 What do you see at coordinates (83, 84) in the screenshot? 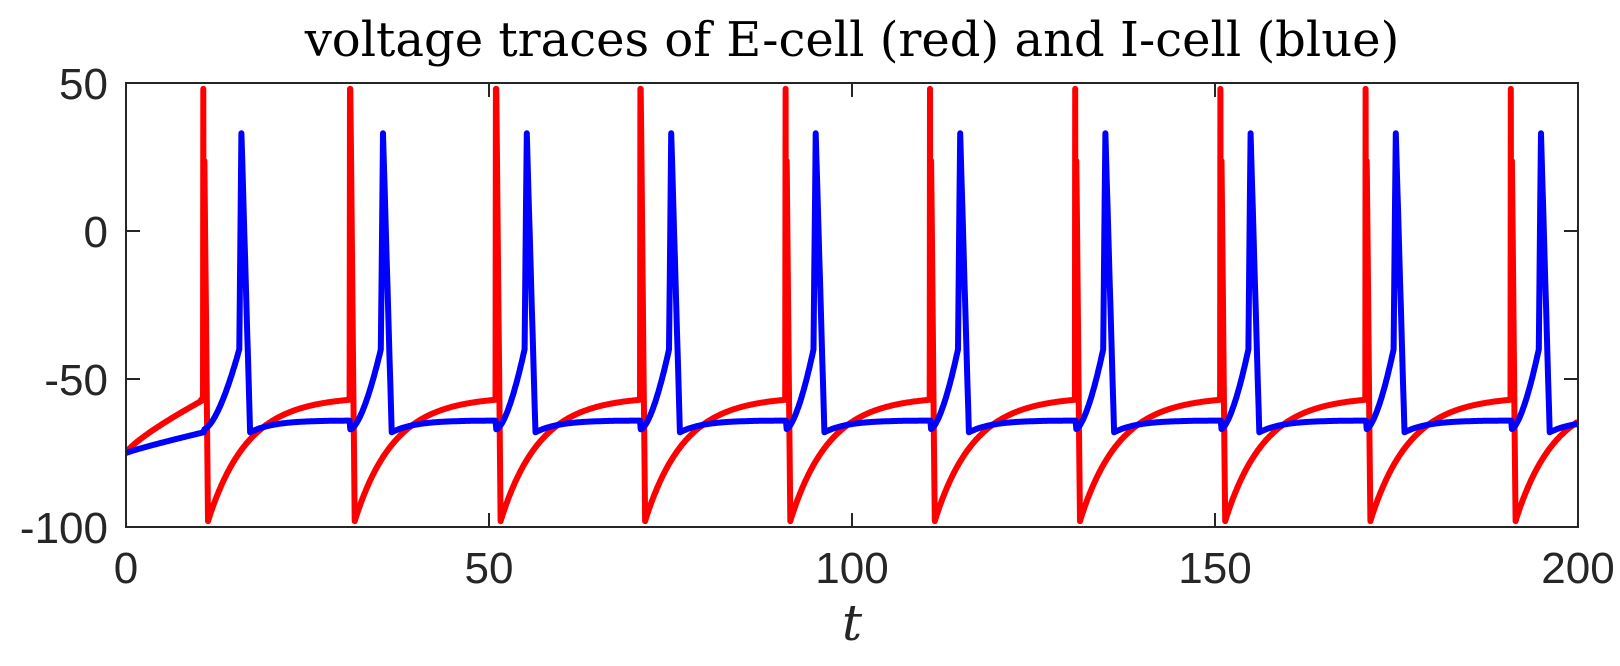
I see `y-tick-label: 50` at bounding box center [83, 84].